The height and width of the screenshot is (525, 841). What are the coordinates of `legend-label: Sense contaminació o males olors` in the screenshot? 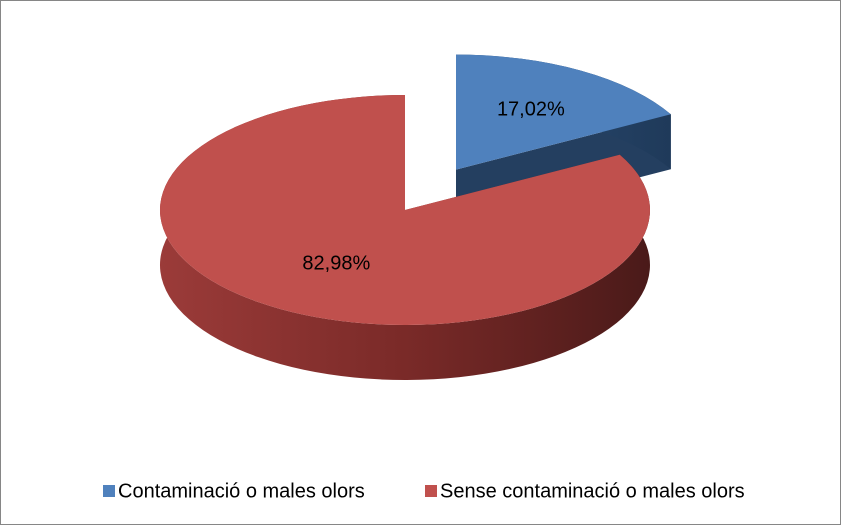 It's located at (592, 491).